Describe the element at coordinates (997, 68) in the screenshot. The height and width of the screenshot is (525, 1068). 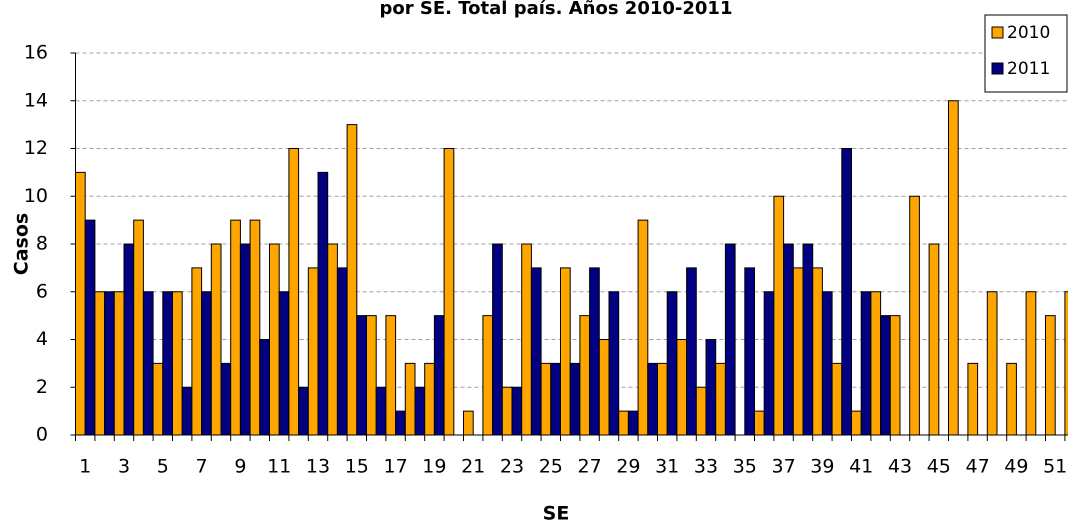
I see `legend-swatch` at that location.